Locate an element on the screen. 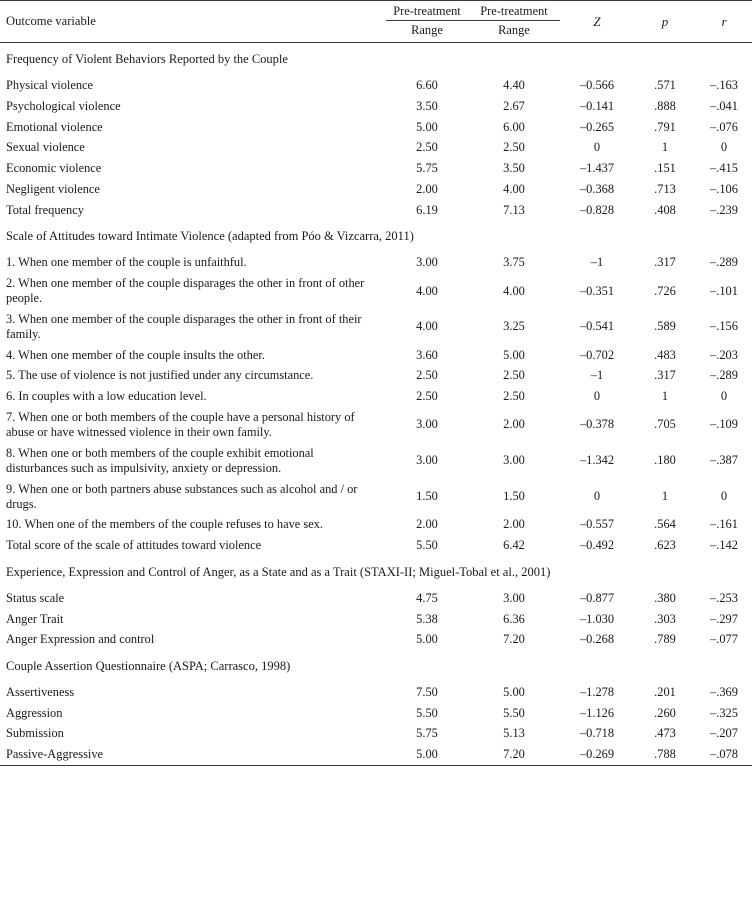 The image size is (752, 907). header-r: r is located at coordinates (724, 21).